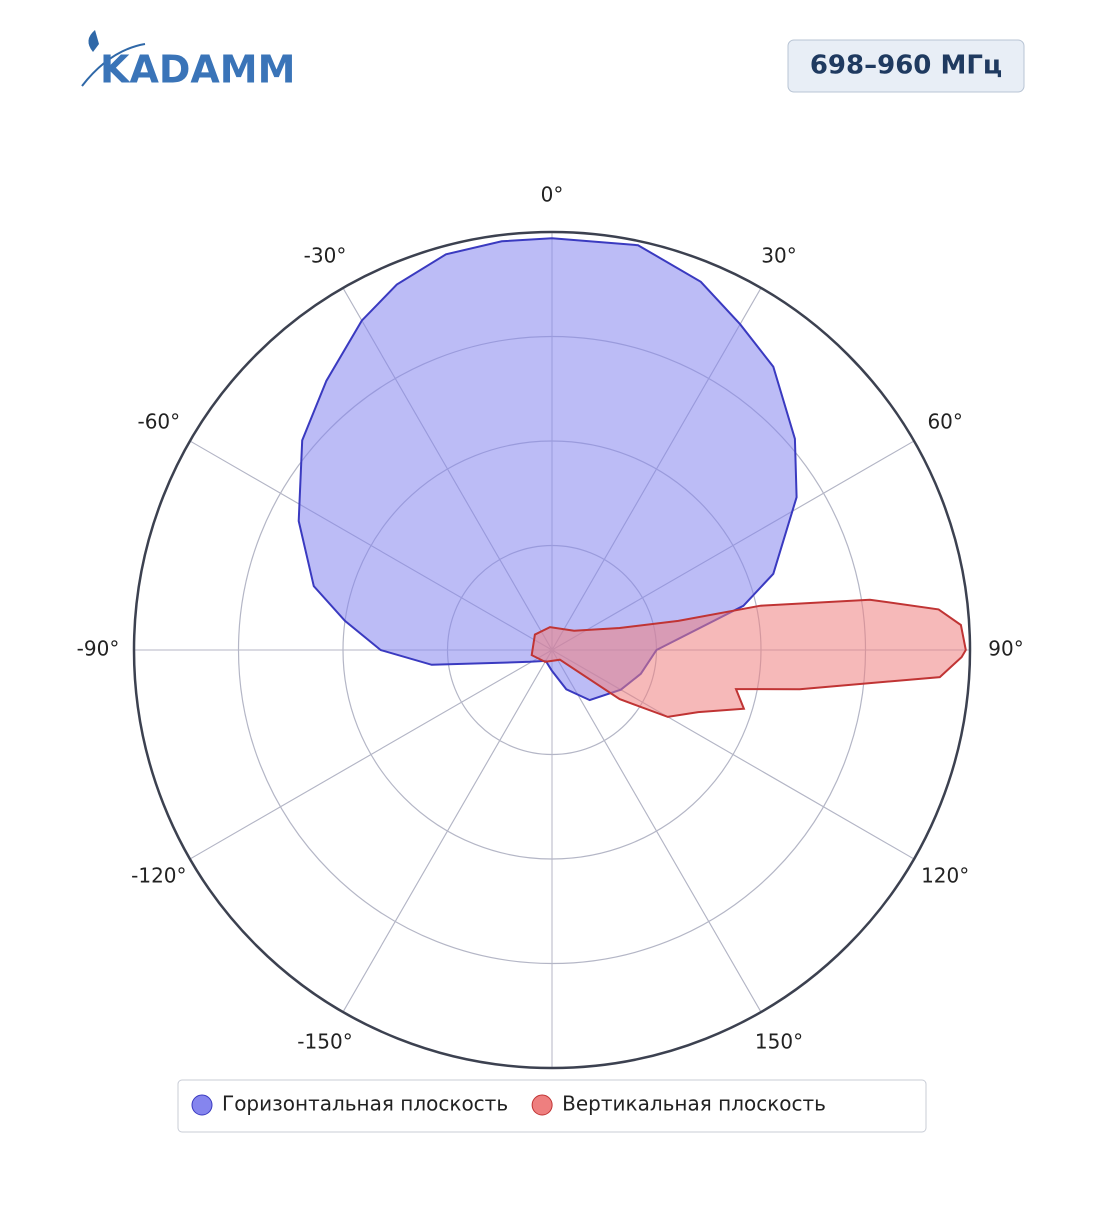 The width and height of the screenshot is (1104, 1215). I want to click on angle-label: -60°, so click(158, 422).